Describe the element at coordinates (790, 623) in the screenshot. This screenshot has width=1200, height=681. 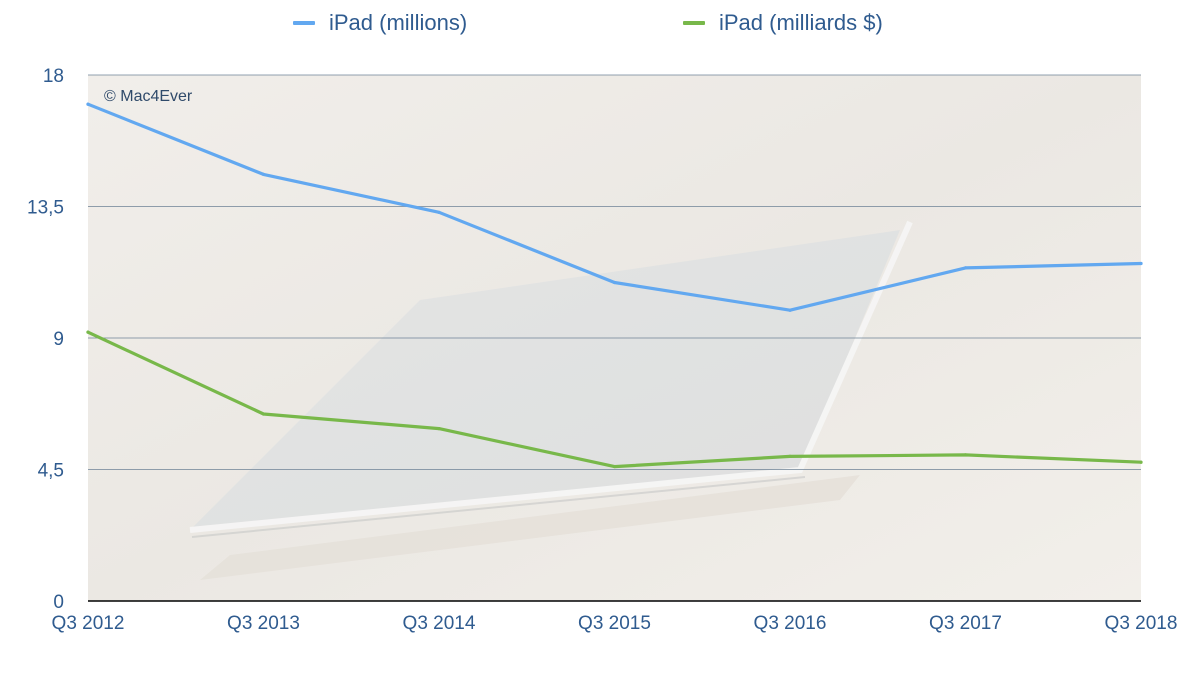
I see `x-tick-label: Q3 2016` at that location.